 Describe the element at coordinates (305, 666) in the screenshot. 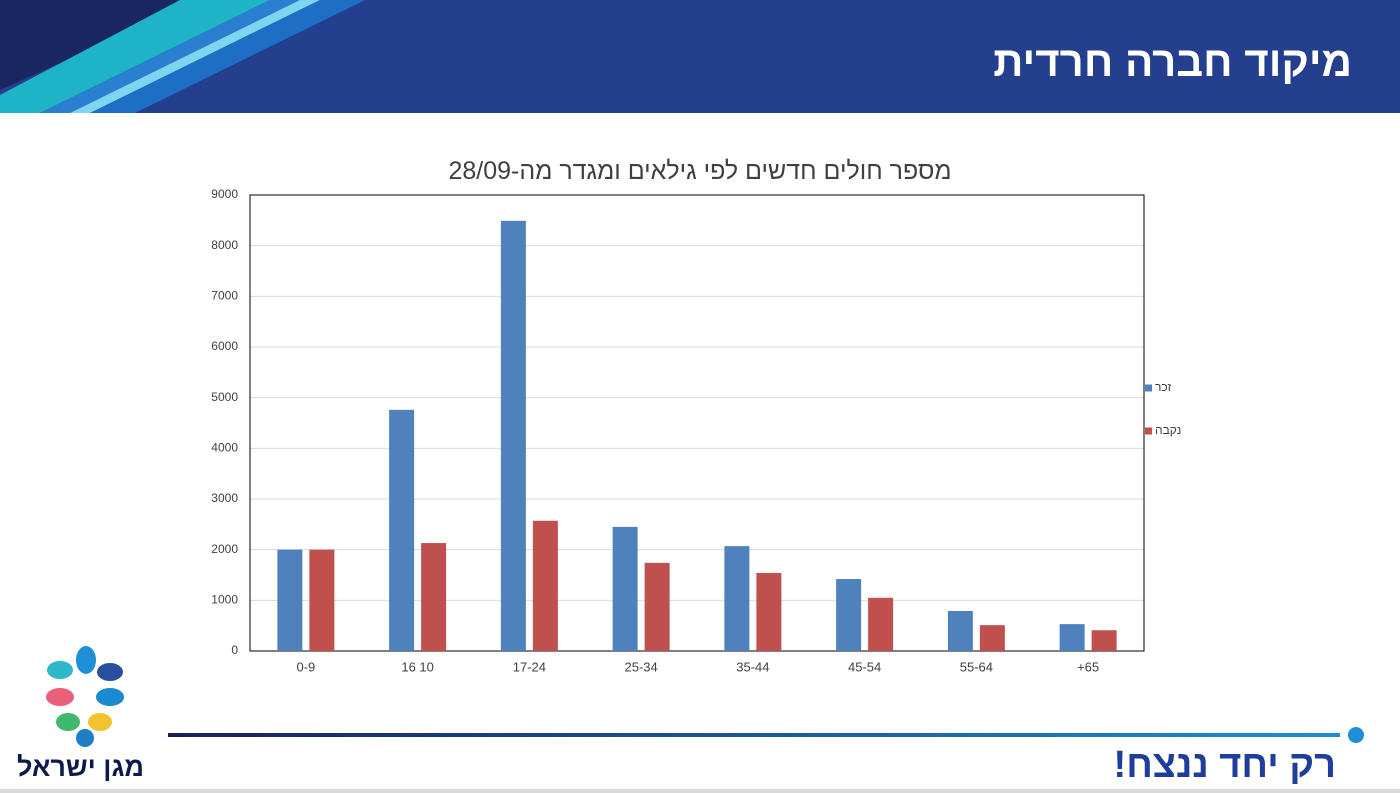

I see `x-tick-label: 0-9` at that location.